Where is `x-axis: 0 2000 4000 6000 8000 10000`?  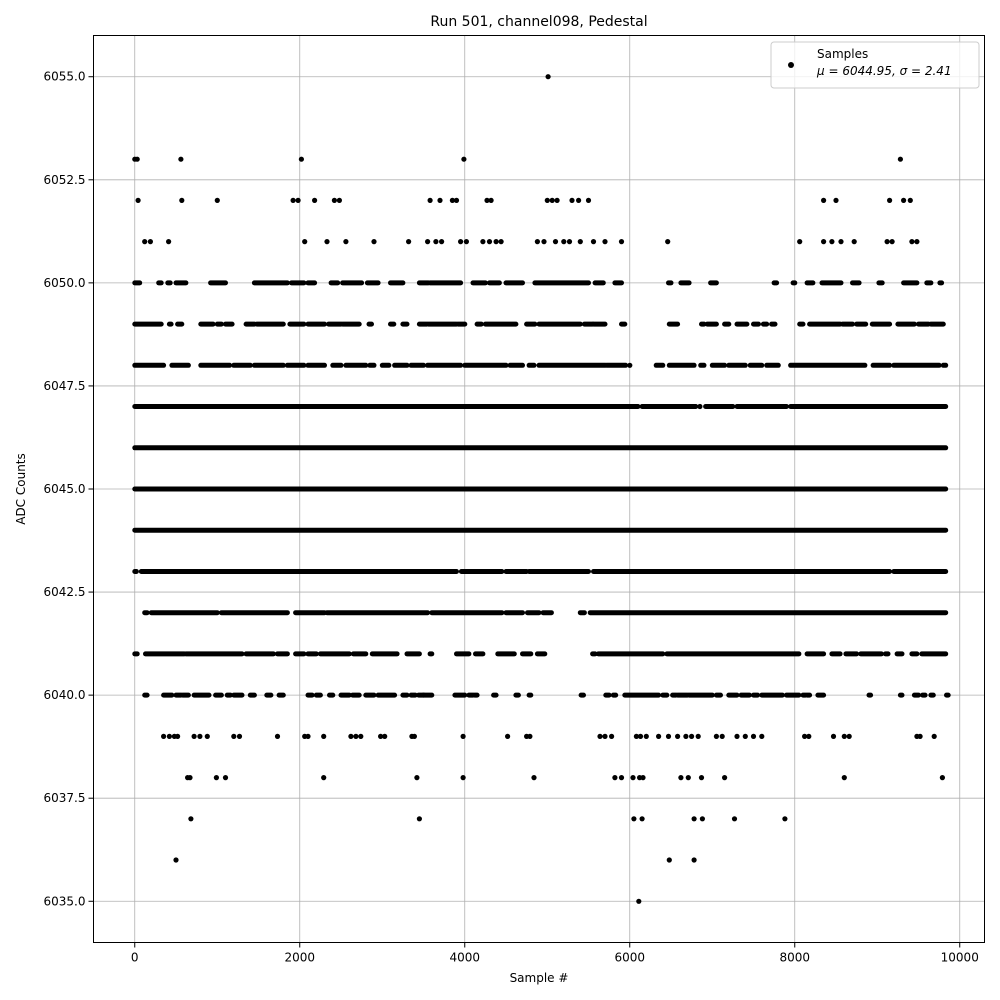 x-axis: 0 2000 4000 6000 8000 10000 is located at coordinates (555, 953).